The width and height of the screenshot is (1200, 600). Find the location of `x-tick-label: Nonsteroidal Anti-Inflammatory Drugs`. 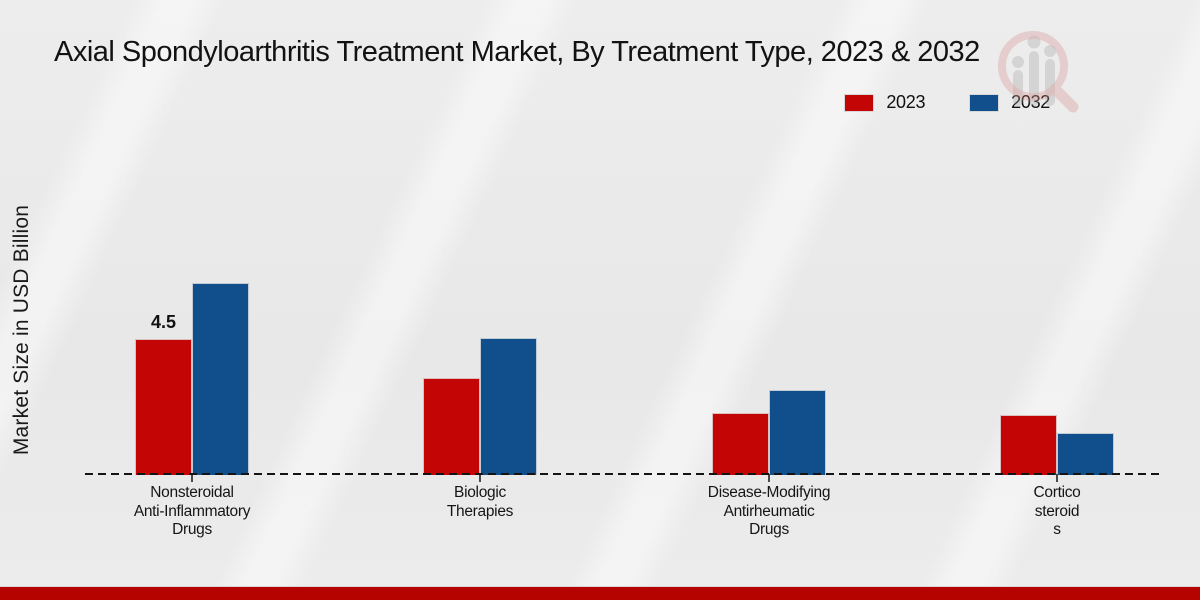

x-tick-label: Nonsteroidal Anti-Inflammatory Drugs is located at coordinates (192, 511).